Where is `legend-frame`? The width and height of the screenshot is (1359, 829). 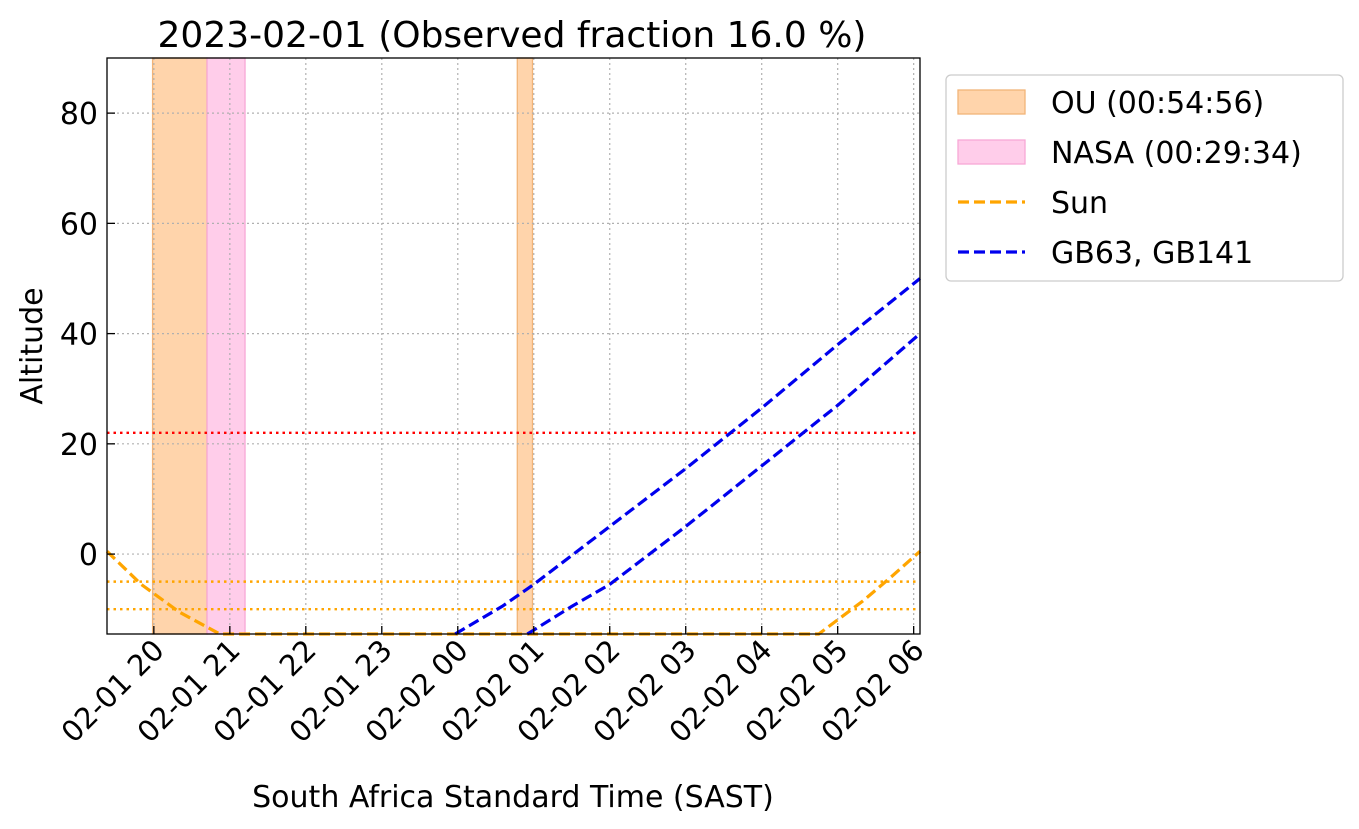
legend-frame is located at coordinates (1144, 178).